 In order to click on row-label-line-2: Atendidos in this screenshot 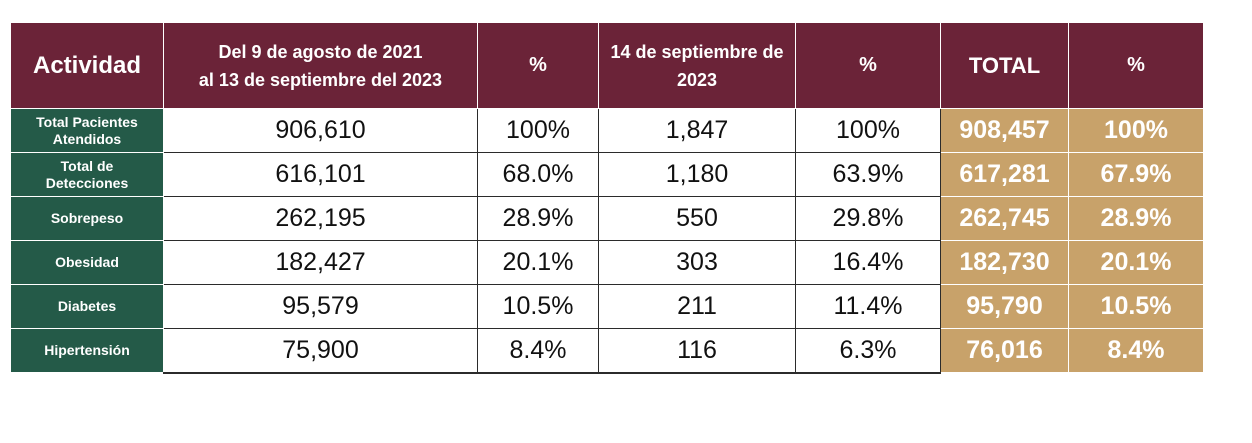, I will do `click(87, 138)`.